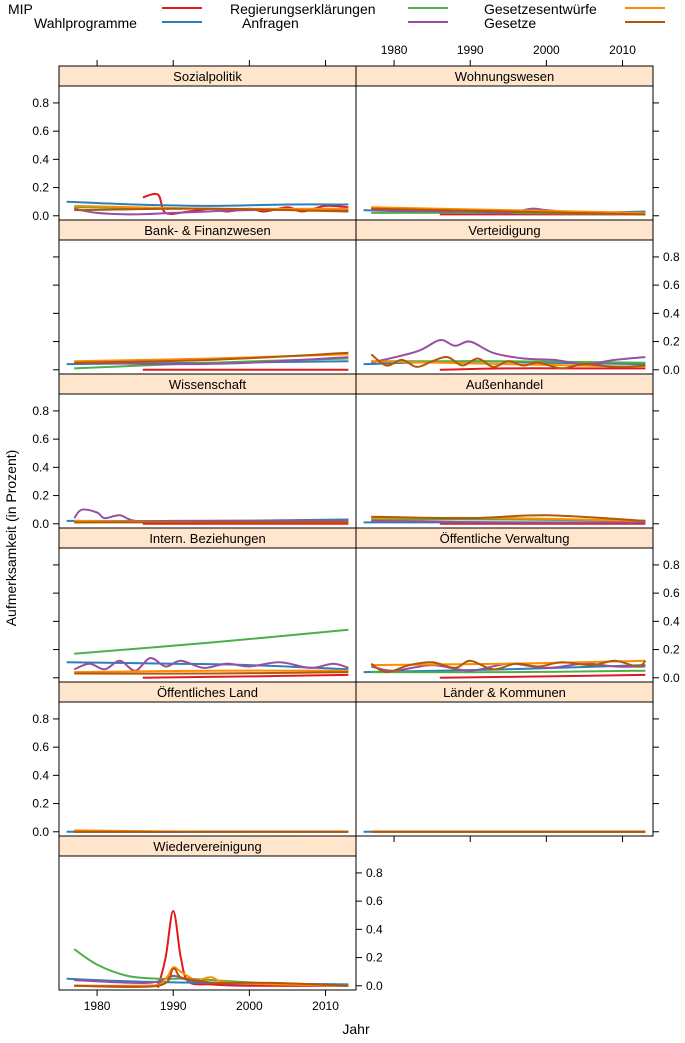 This screenshot has width=685, height=1043. Describe the element at coordinates (173, 1006) in the screenshot. I see `x-tick-label-bottom: 1990` at that location.